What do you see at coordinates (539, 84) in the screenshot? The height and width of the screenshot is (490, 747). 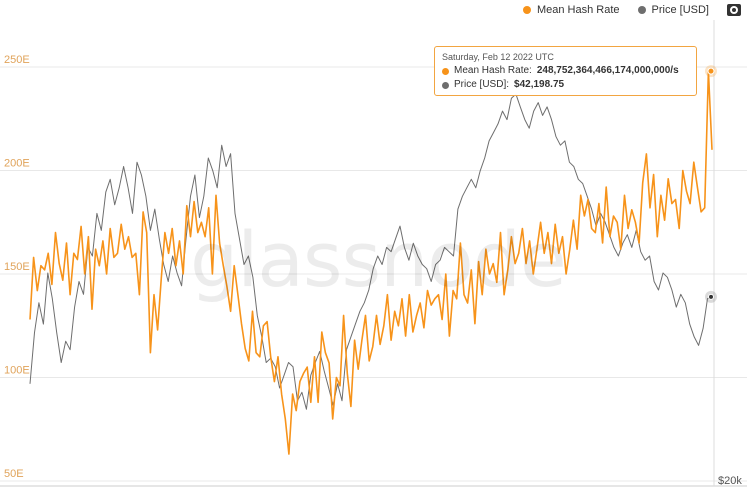 I see `tooltip-price-value: $42,198.75` at bounding box center [539, 84].